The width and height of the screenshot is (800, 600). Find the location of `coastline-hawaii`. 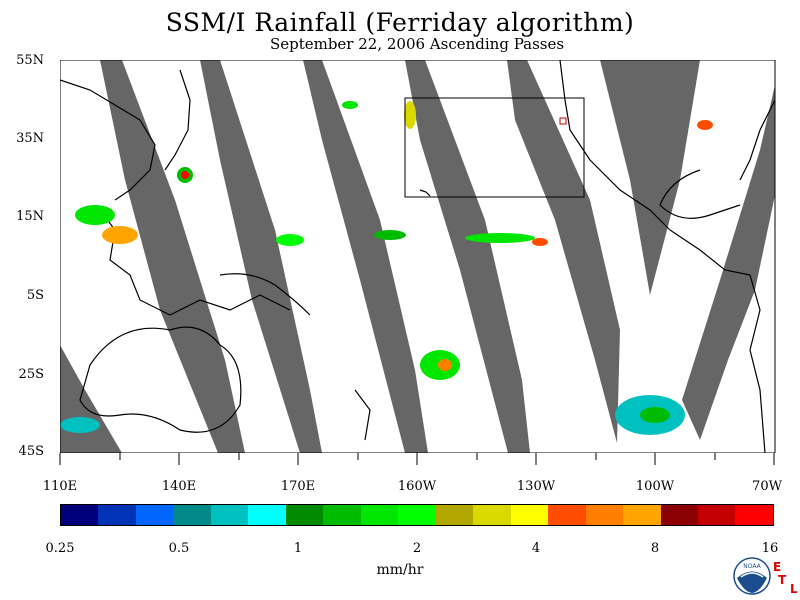

coastline-hawaii is located at coordinates (425, 193).